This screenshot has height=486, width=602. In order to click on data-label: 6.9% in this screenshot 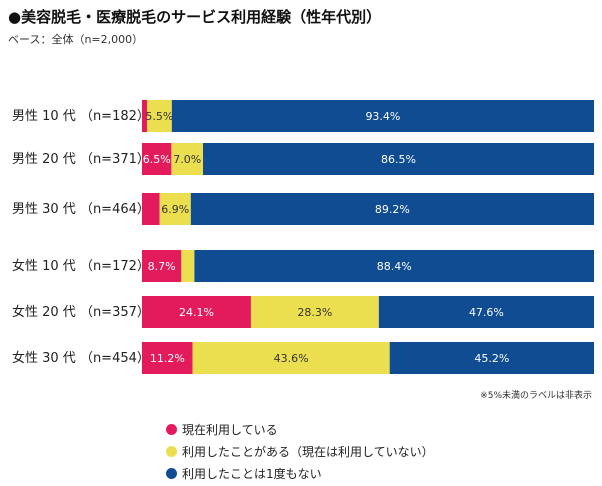, I will do `click(175, 209)`.